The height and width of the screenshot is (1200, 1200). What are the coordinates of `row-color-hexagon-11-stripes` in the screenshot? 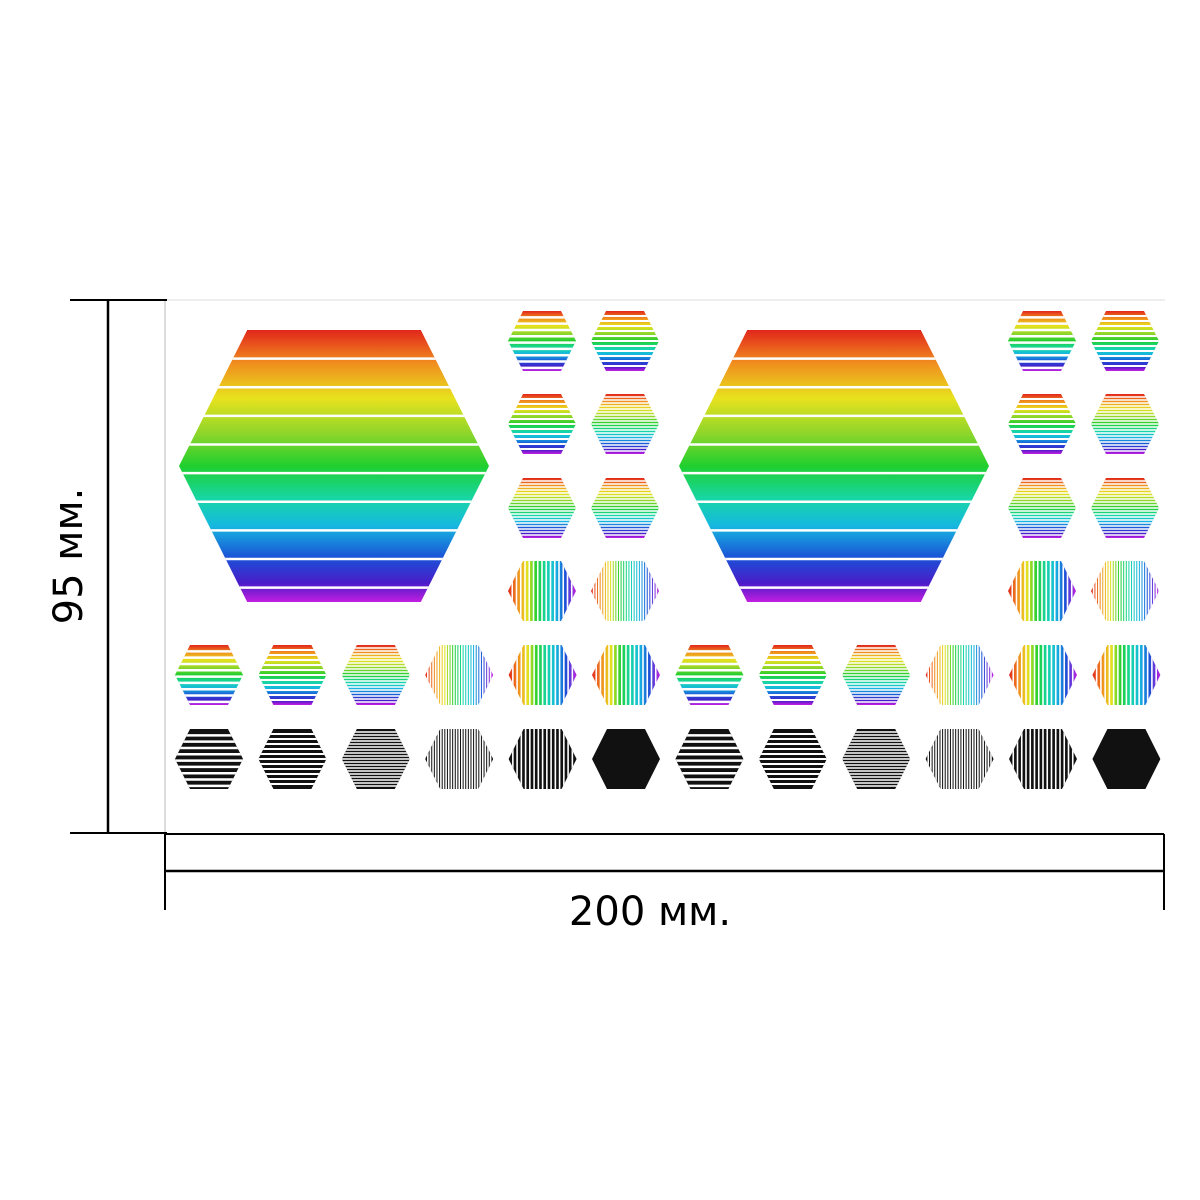 It's located at (1043, 675).